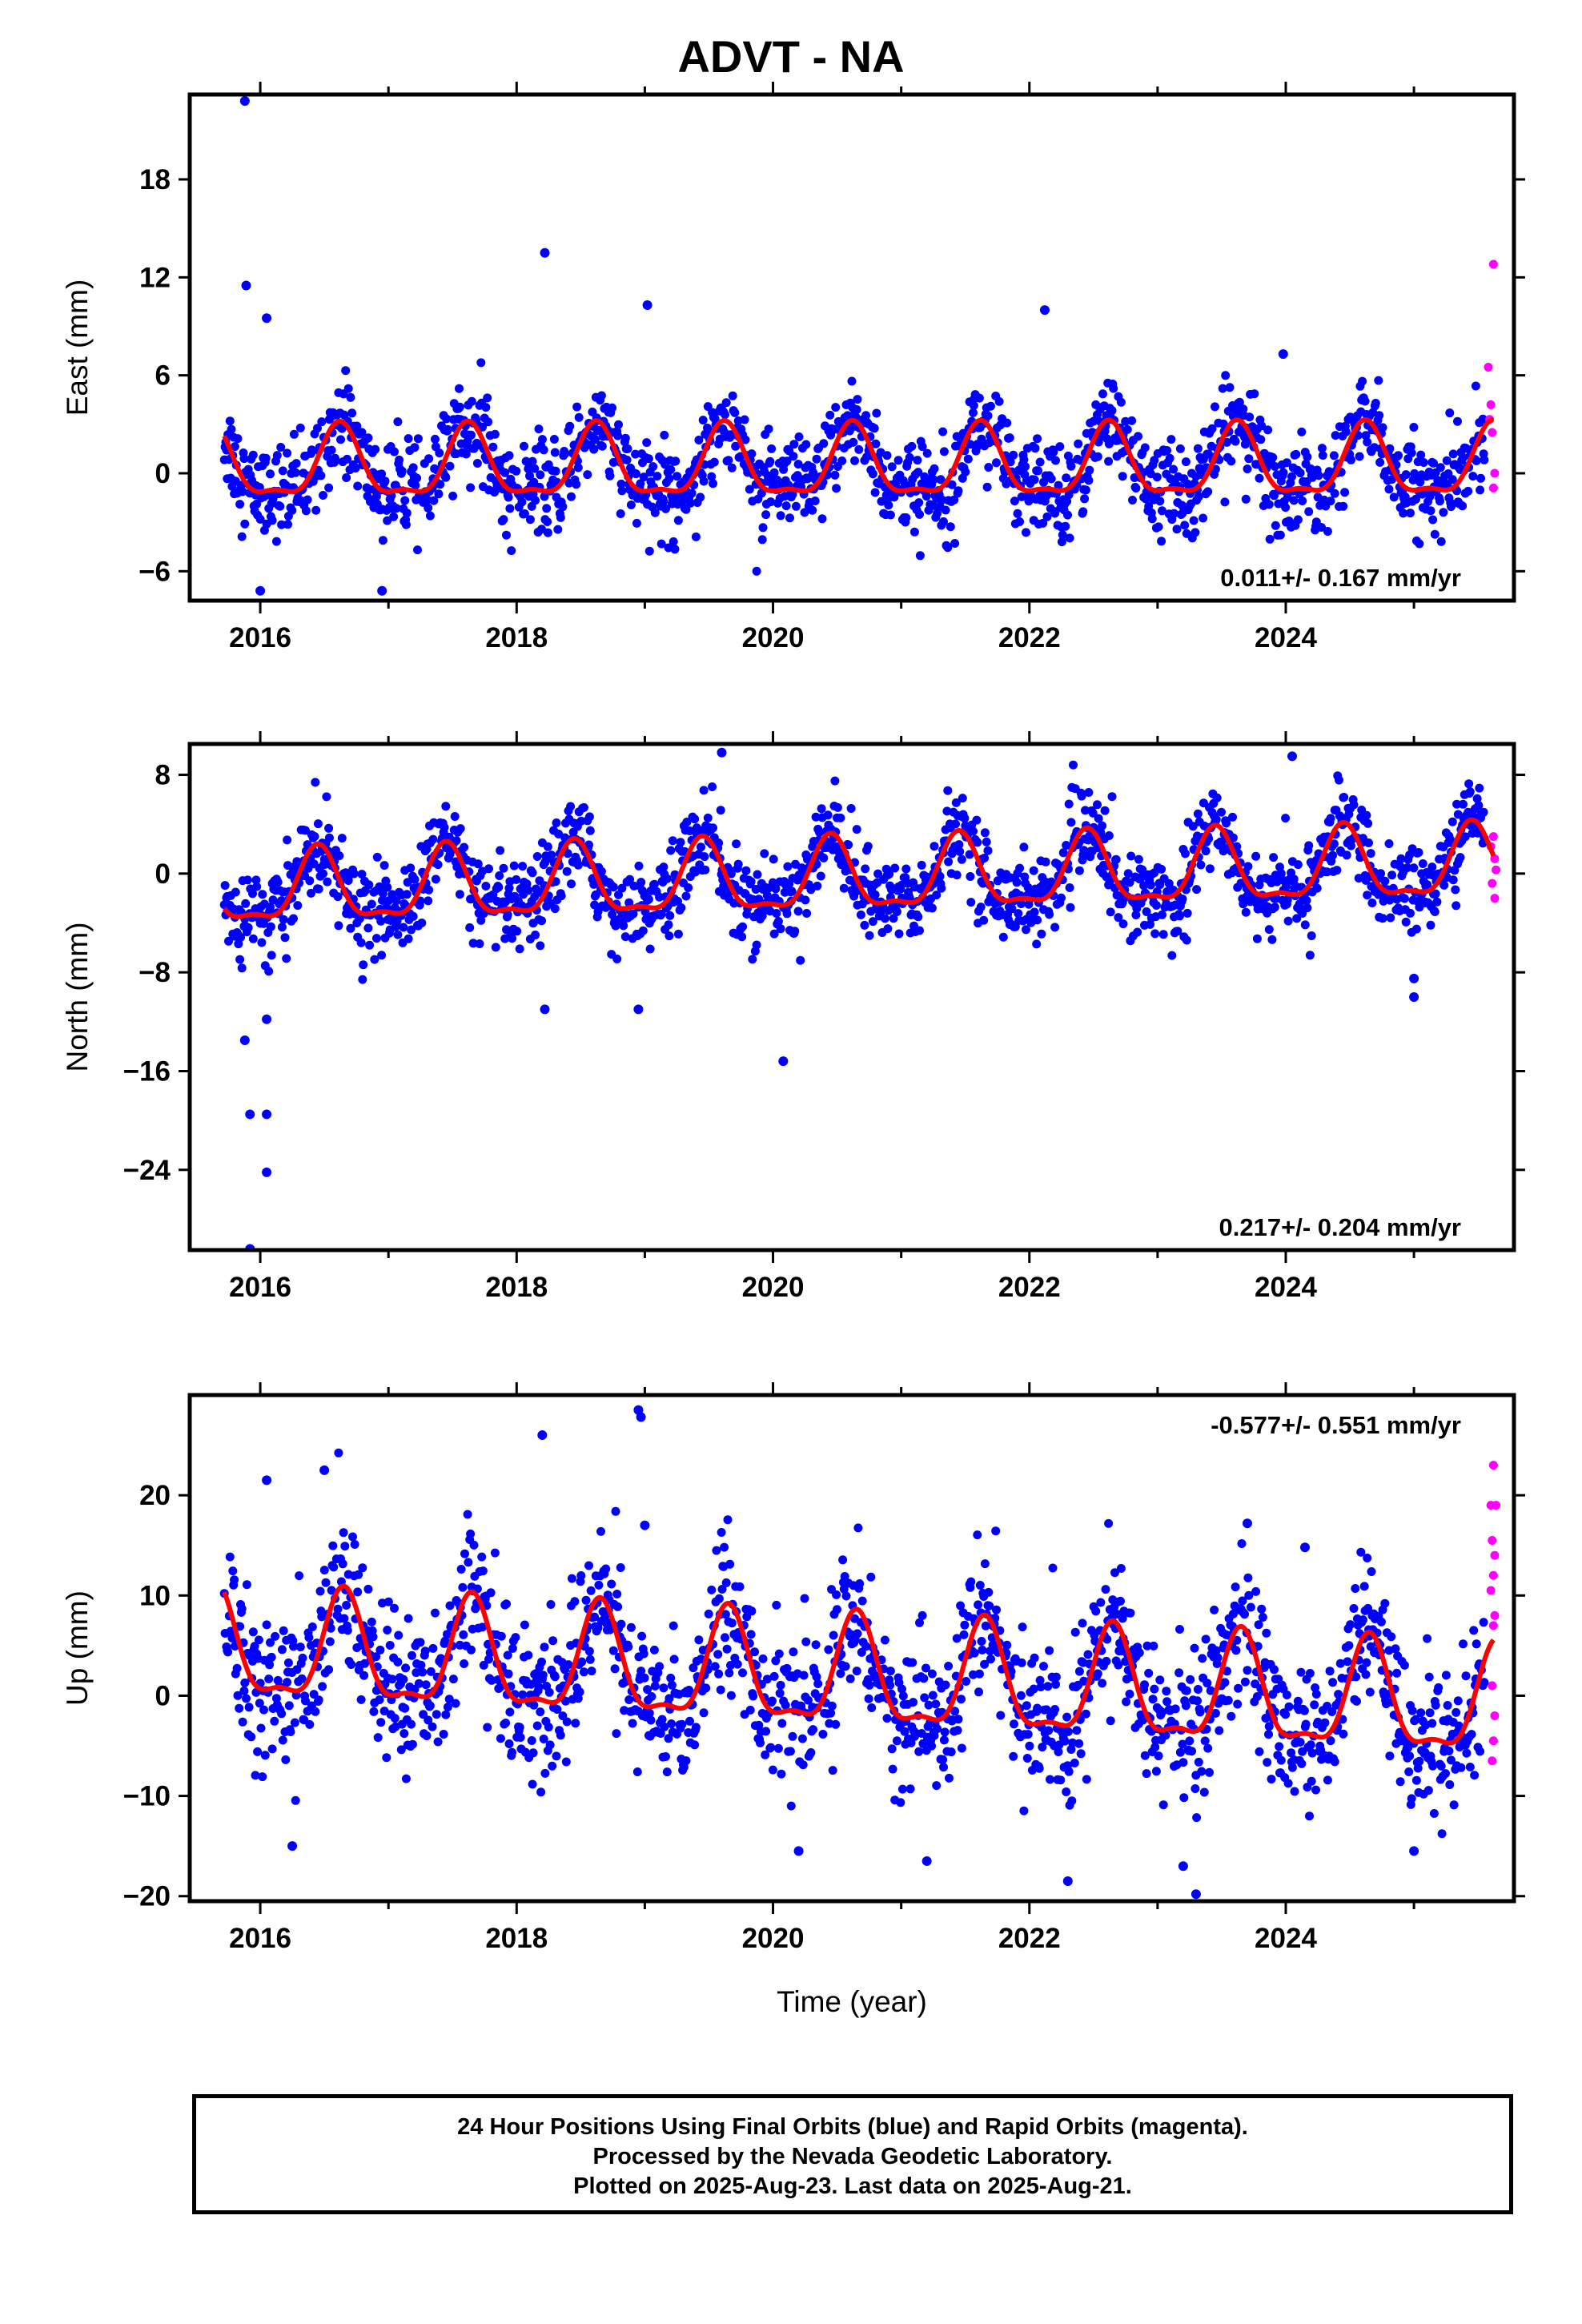 The width and height of the screenshot is (1582, 2324). Describe the element at coordinates (155, 571) in the screenshot. I see `y-tick-label: −6` at that location.